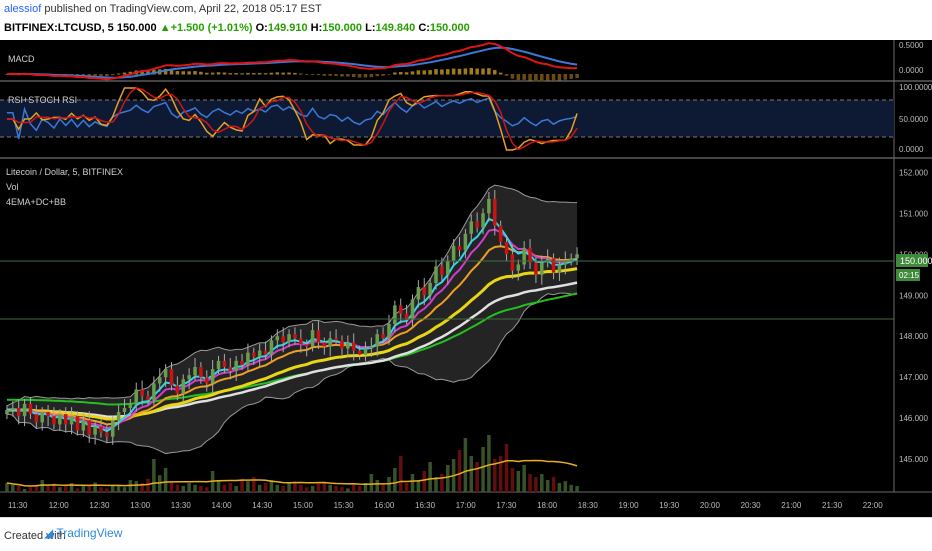 The image size is (932, 551). Describe the element at coordinates (424, 28) in the screenshot. I see `close-label: C:` at that location.